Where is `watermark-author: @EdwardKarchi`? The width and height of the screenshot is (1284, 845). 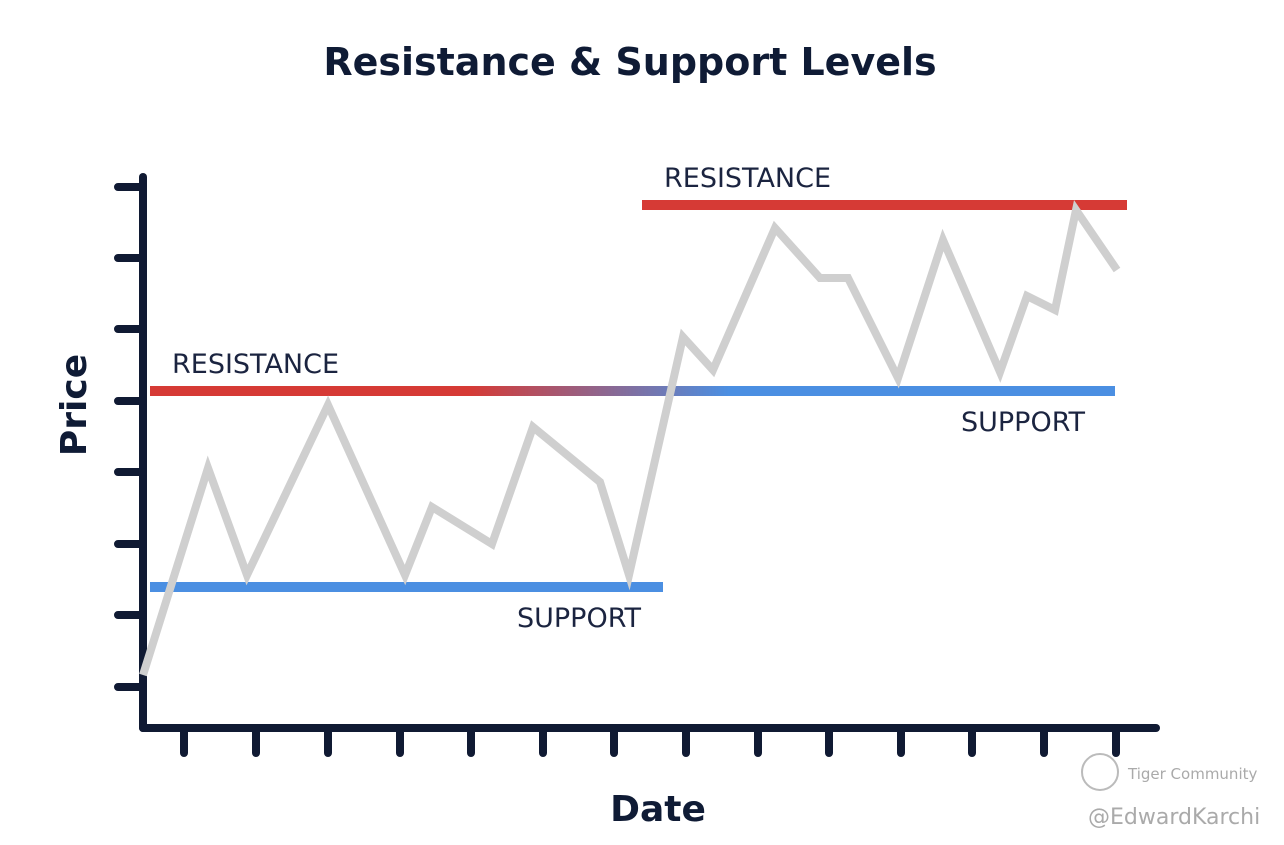 watermark-author: @EdwardKarchi is located at coordinates (1174, 817).